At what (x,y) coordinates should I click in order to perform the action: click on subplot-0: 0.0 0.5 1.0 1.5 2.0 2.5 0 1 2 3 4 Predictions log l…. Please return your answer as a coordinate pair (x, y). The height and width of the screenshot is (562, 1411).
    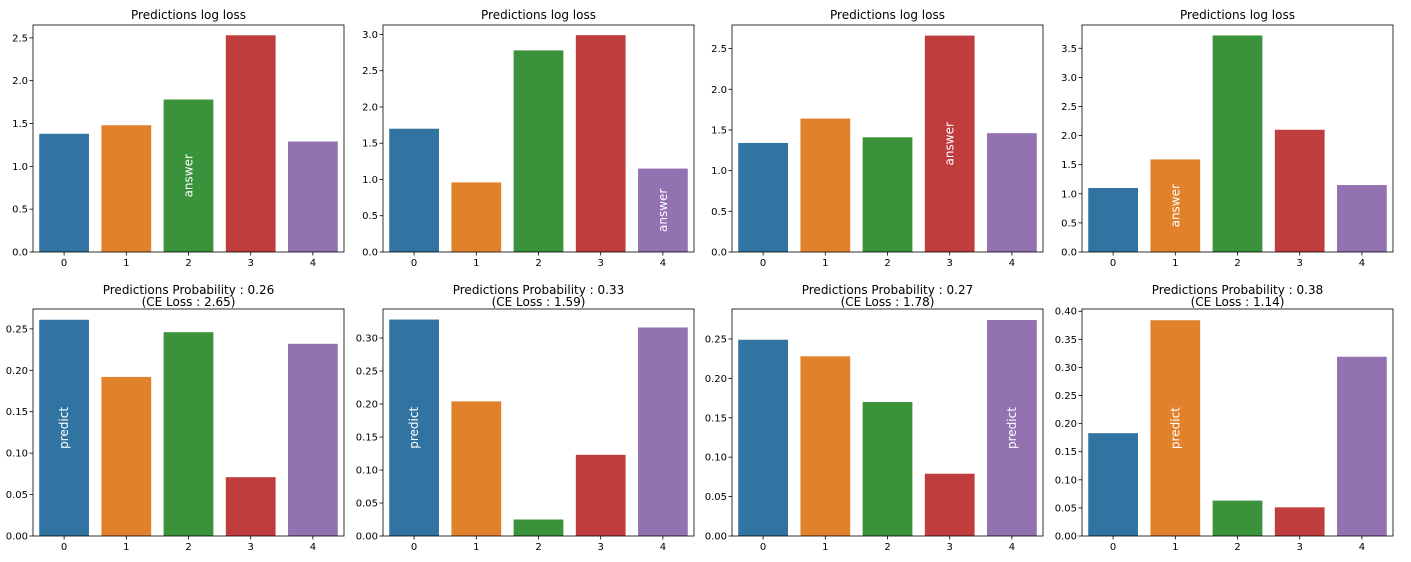
    Looking at the image, I should click on (178, 138).